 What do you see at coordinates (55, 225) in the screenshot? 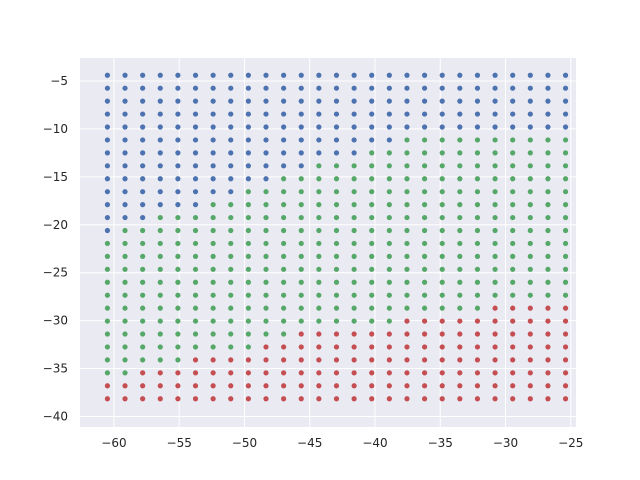
I see `y-tick-label: −20` at bounding box center [55, 225].